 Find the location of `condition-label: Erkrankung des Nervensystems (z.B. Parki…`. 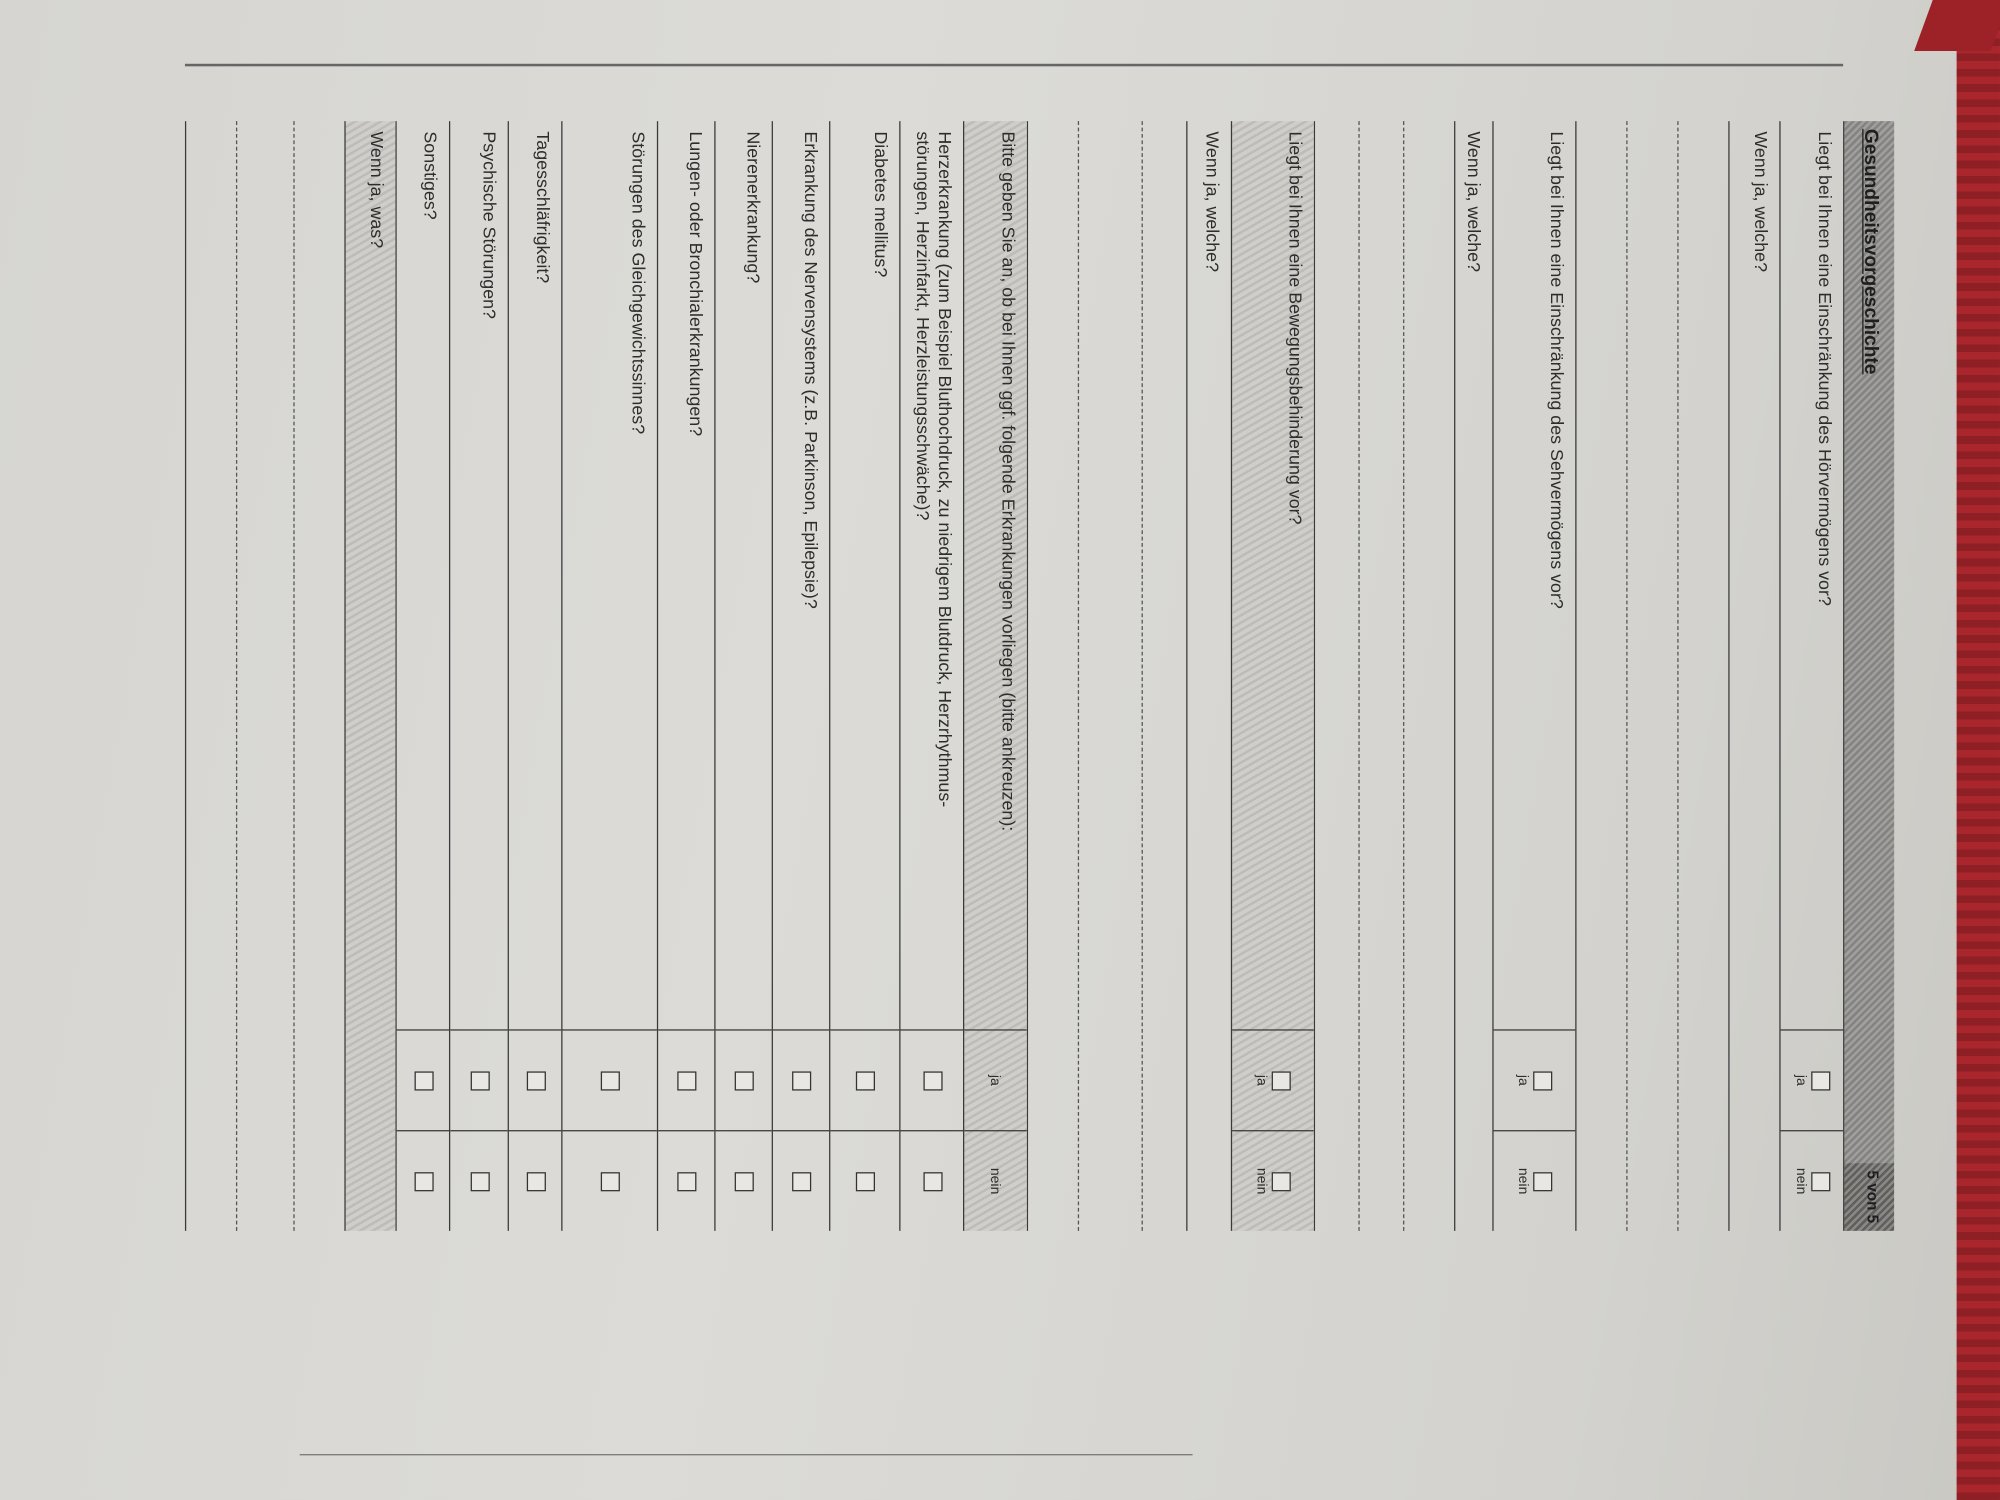

condition-label: Erkrankung des Nervensystems (z.B. Parki… is located at coordinates (811, 370).